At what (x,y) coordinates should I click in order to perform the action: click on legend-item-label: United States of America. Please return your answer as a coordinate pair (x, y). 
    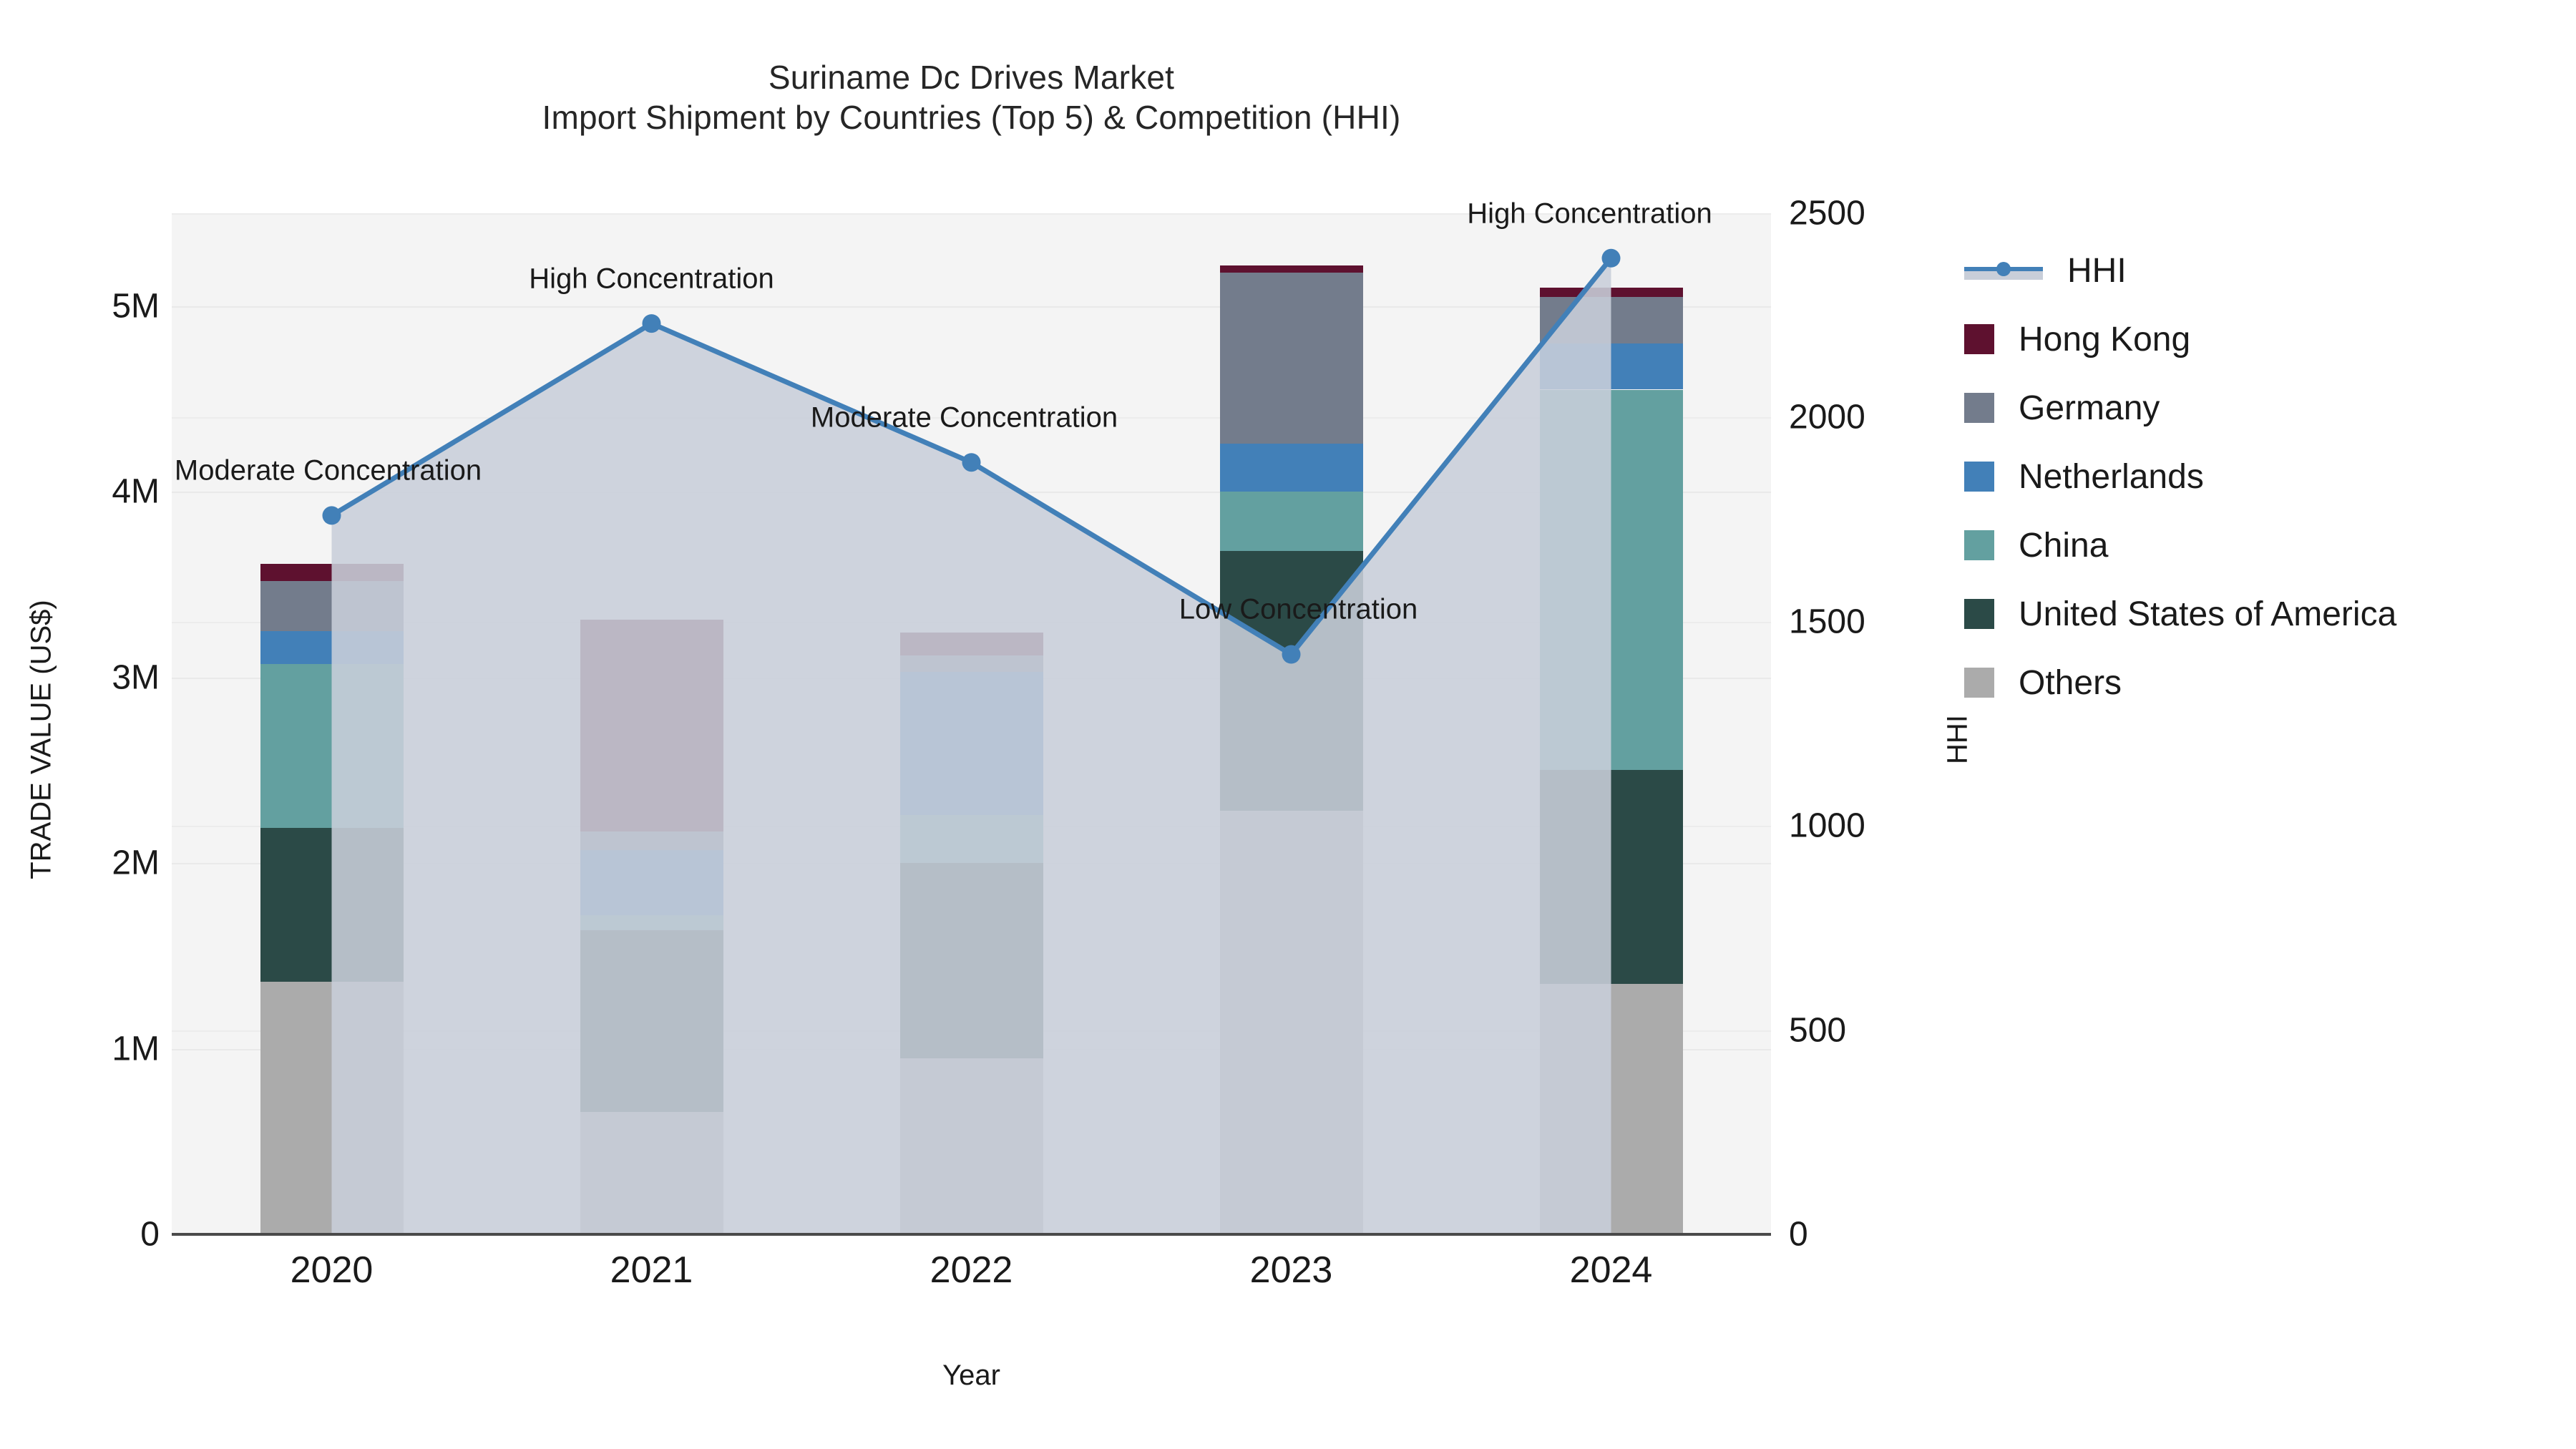
    Looking at the image, I should click on (2208, 614).